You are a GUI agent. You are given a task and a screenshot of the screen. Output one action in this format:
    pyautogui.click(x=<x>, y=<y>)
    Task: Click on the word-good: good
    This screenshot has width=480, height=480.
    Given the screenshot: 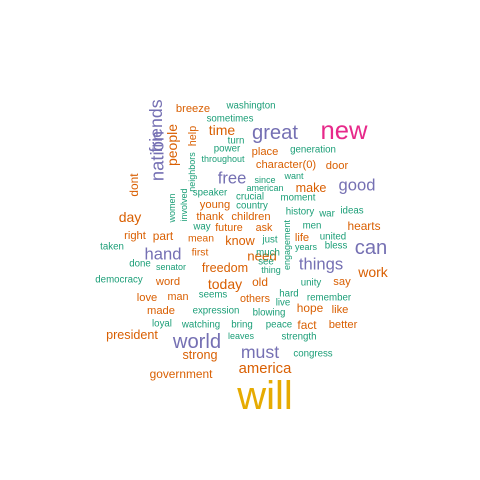 What is the action you would take?
    pyautogui.click(x=357, y=185)
    